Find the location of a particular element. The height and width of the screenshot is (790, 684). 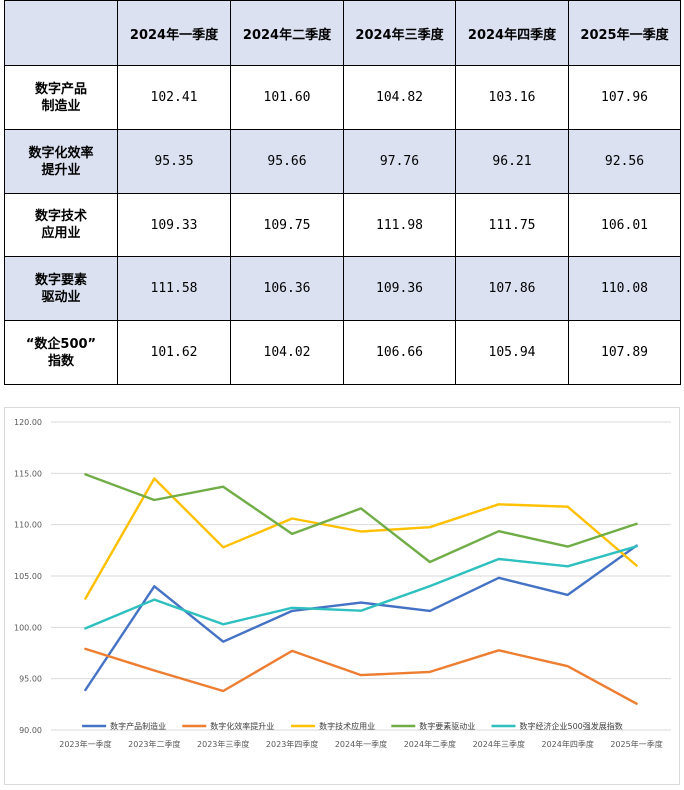

x-tick-label: 2024年三季度 is located at coordinates (499, 744).